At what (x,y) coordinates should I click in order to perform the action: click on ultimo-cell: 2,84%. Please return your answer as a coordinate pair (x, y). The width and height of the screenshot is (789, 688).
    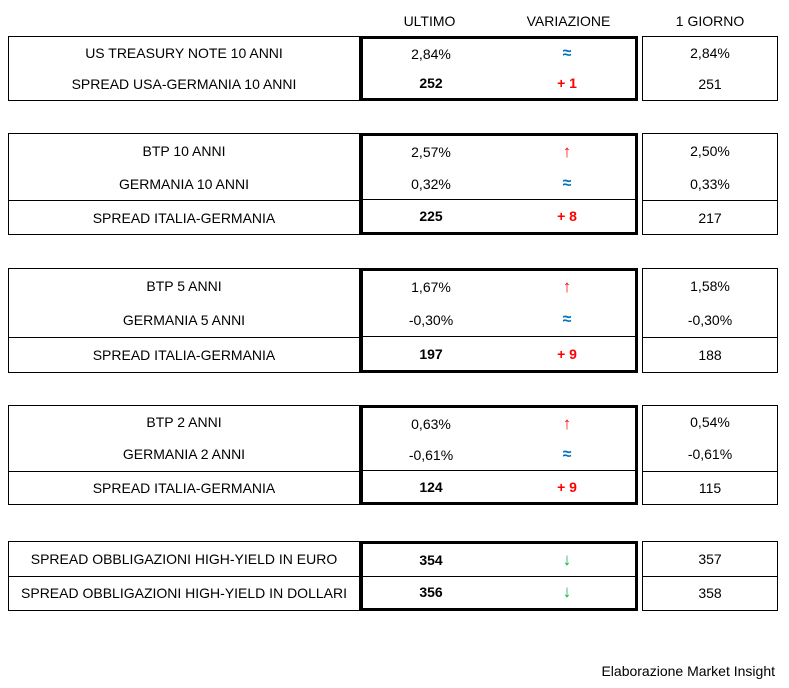
    Looking at the image, I should click on (431, 53).